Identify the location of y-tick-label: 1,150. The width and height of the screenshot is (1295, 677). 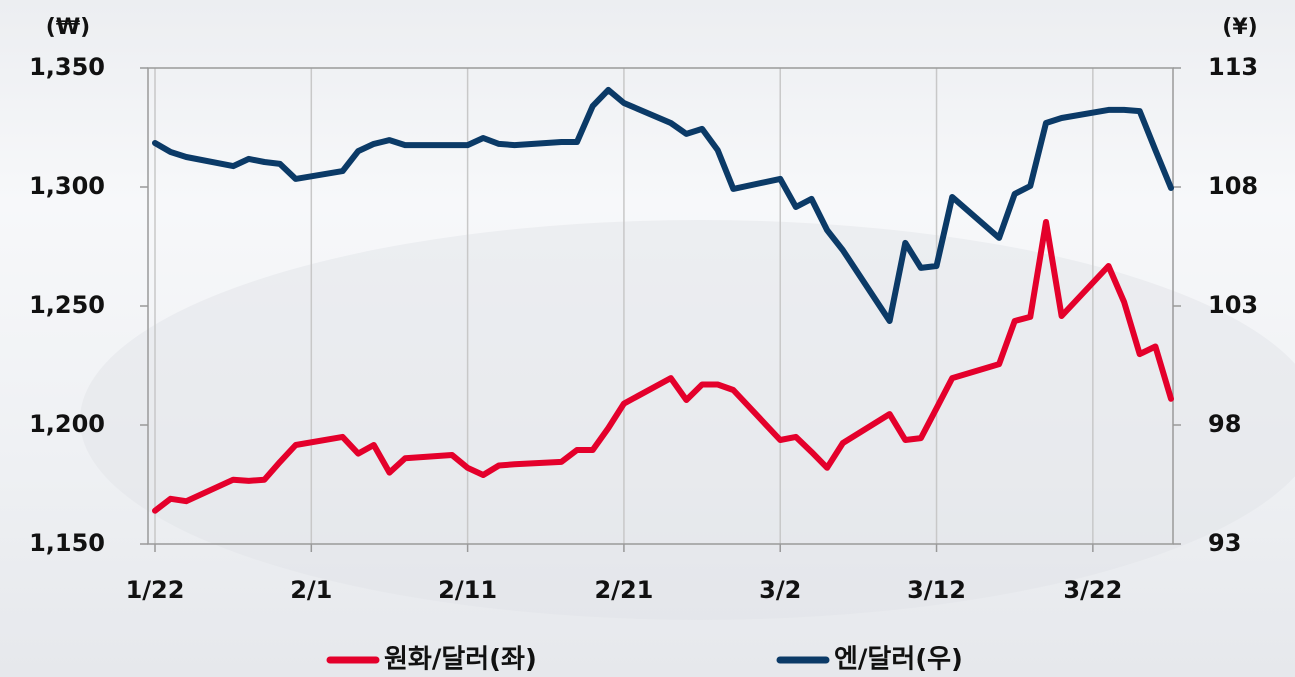
(67, 543).